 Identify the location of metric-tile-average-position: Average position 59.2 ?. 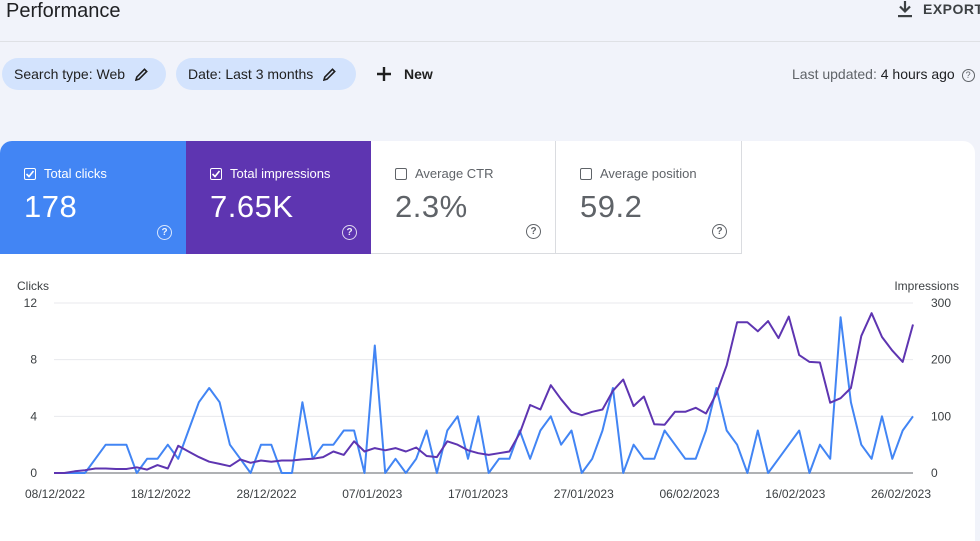
(649, 197).